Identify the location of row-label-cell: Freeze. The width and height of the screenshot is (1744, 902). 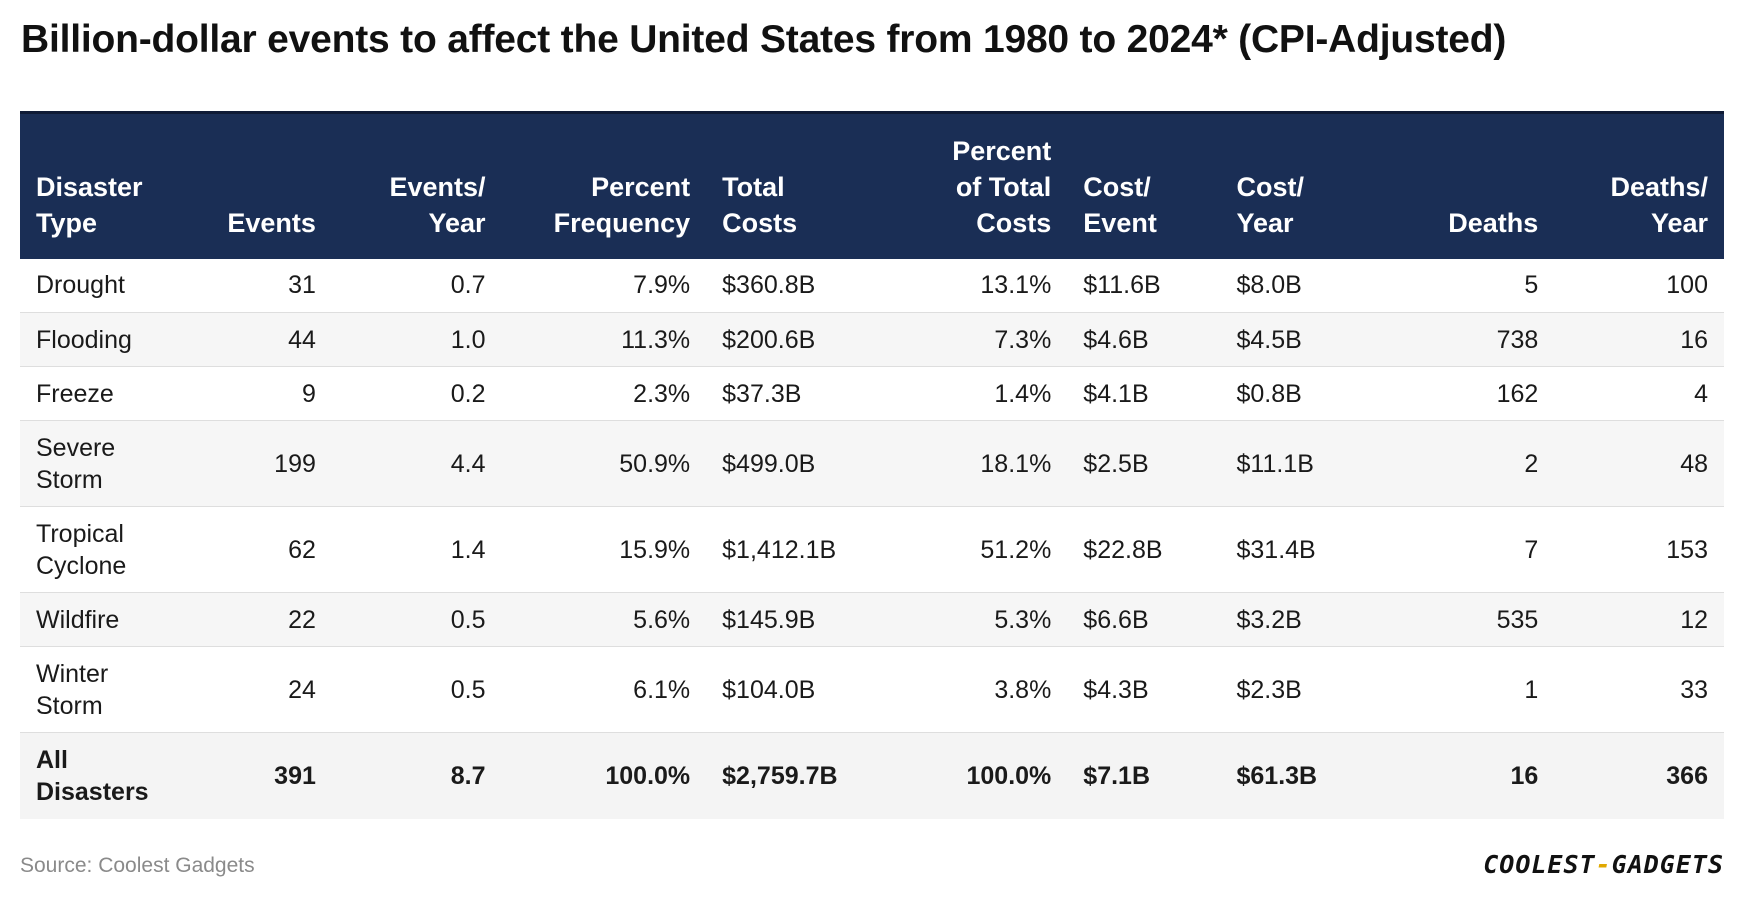
(102, 393).